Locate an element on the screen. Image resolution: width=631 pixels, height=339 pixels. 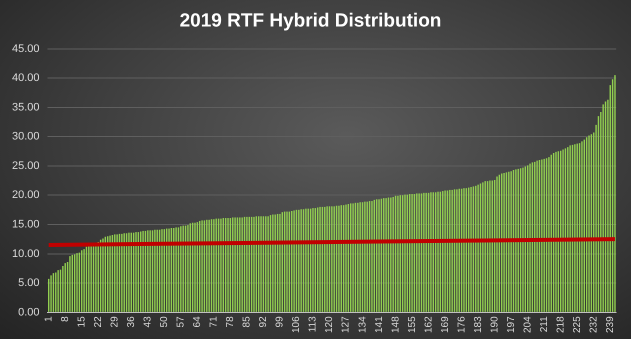
x-tick-label: 22 is located at coordinates (98, 322).